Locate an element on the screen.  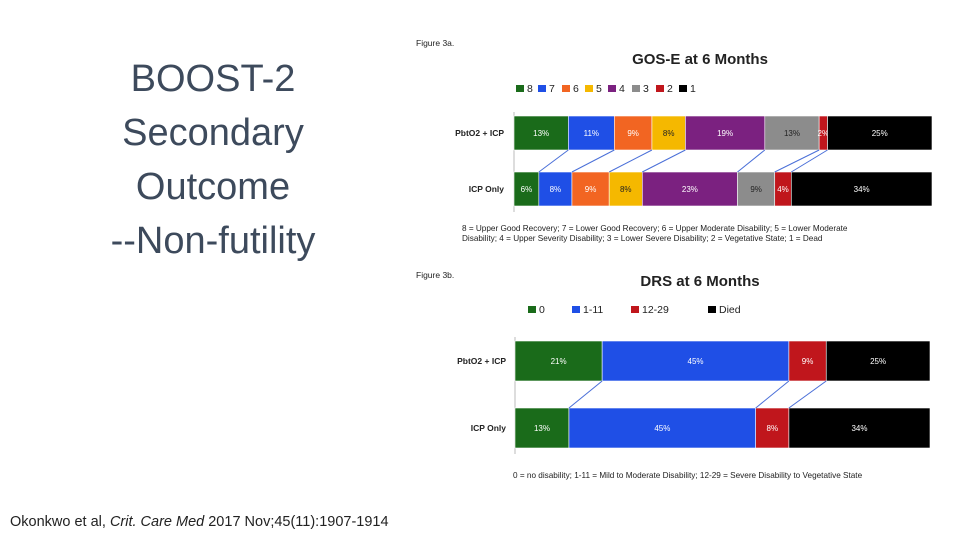
legend-label: 2 is located at coordinates (670, 89).